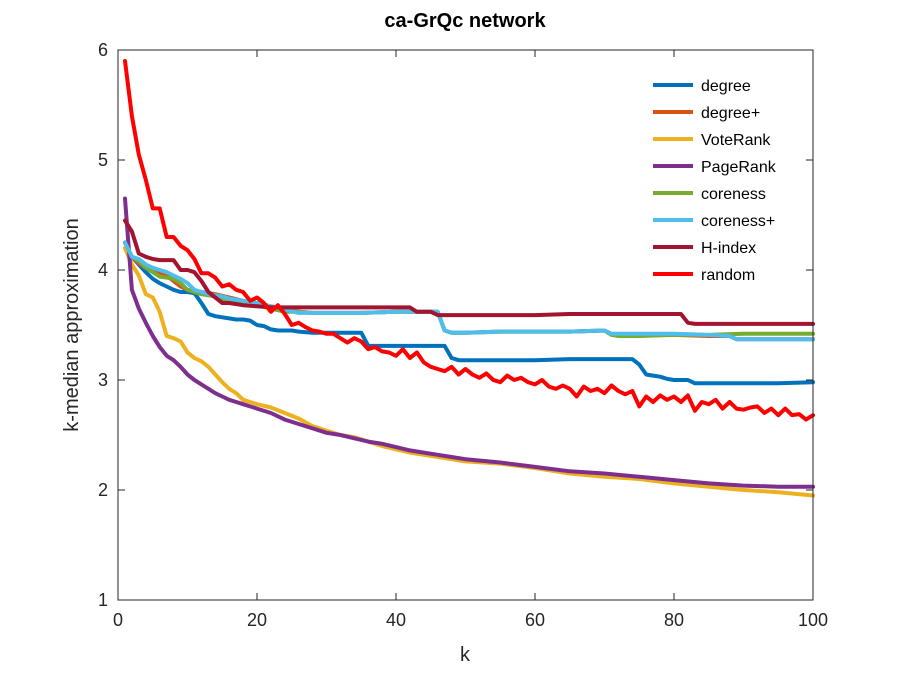  Describe the element at coordinates (396, 620) in the screenshot. I see `x-tick-label: 40` at that location.